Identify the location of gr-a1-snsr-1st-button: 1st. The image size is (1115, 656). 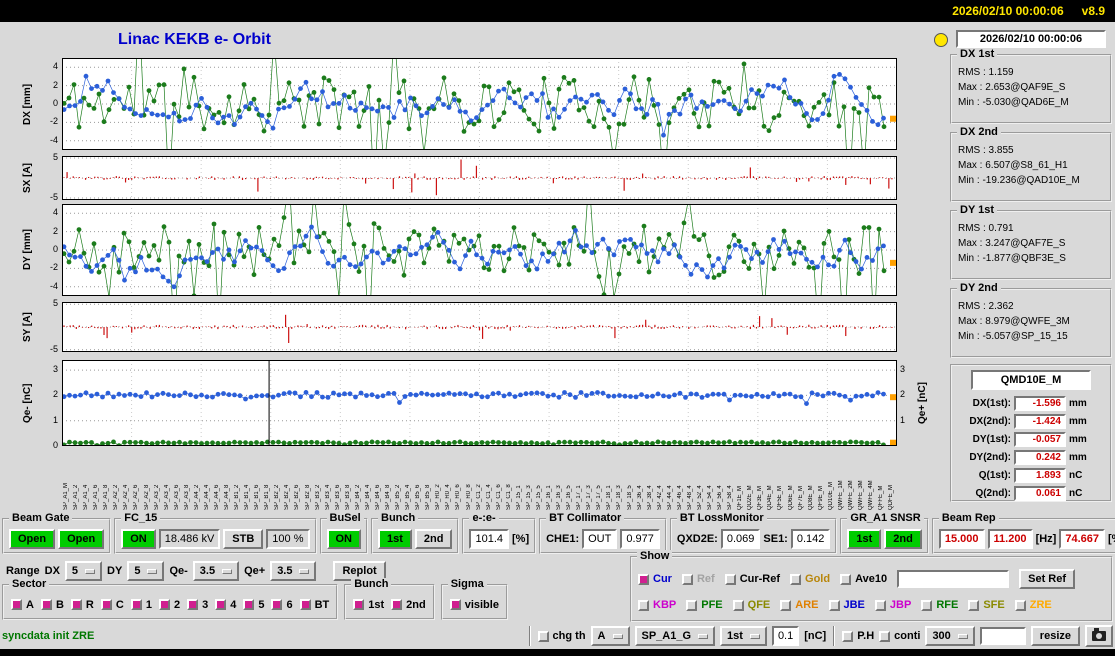
(864, 538).